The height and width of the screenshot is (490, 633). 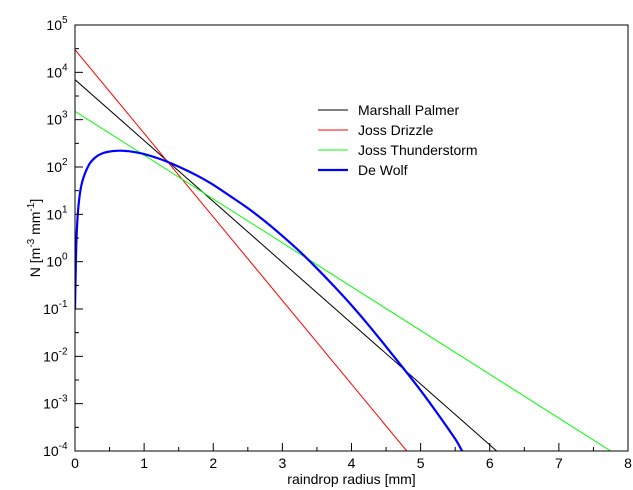 What do you see at coordinates (31, 206) in the screenshot?
I see `y-axis-label-exp2: -1` at bounding box center [31, 206].